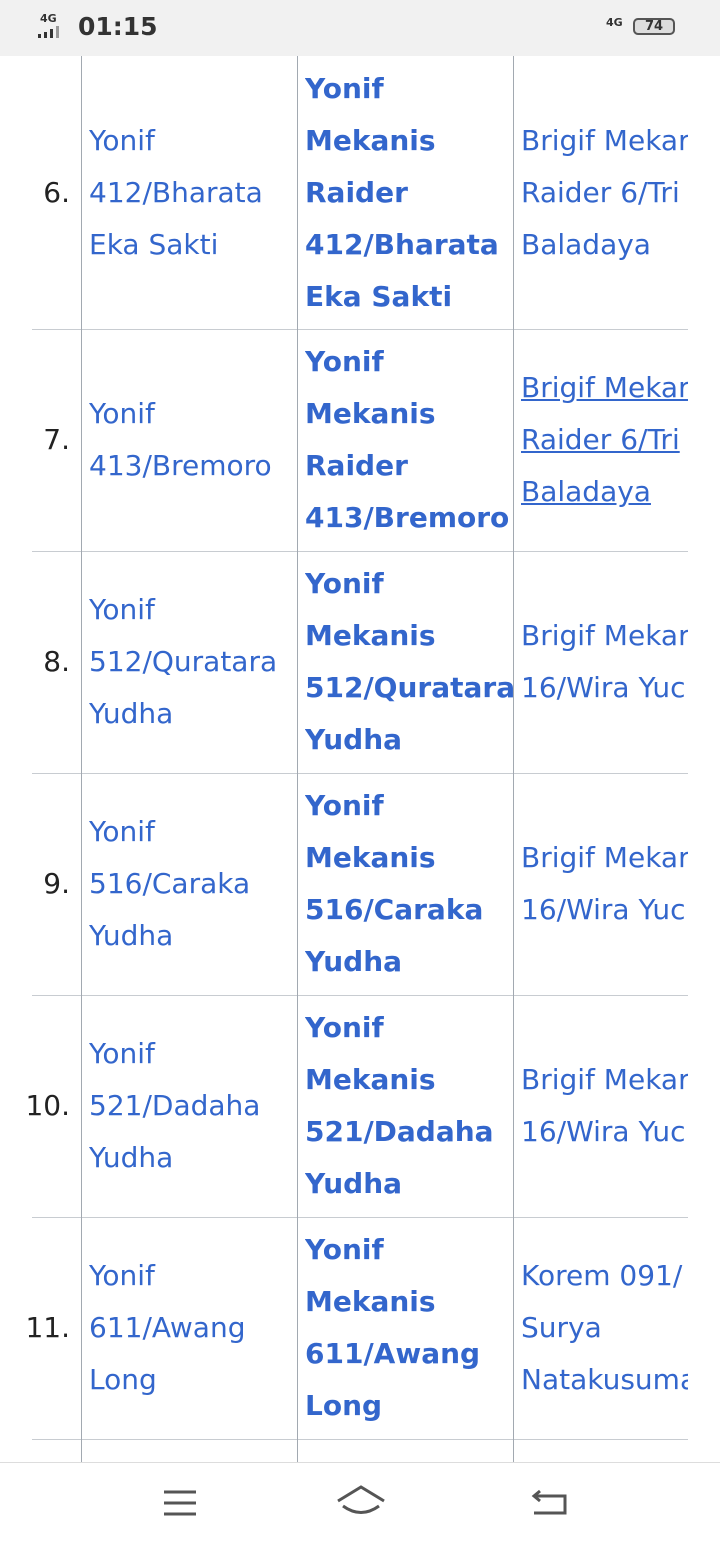  Describe the element at coordinates (193, 440) in the screenshot. I see `unit-cell: Yonif 413/Bremoro` at that location.